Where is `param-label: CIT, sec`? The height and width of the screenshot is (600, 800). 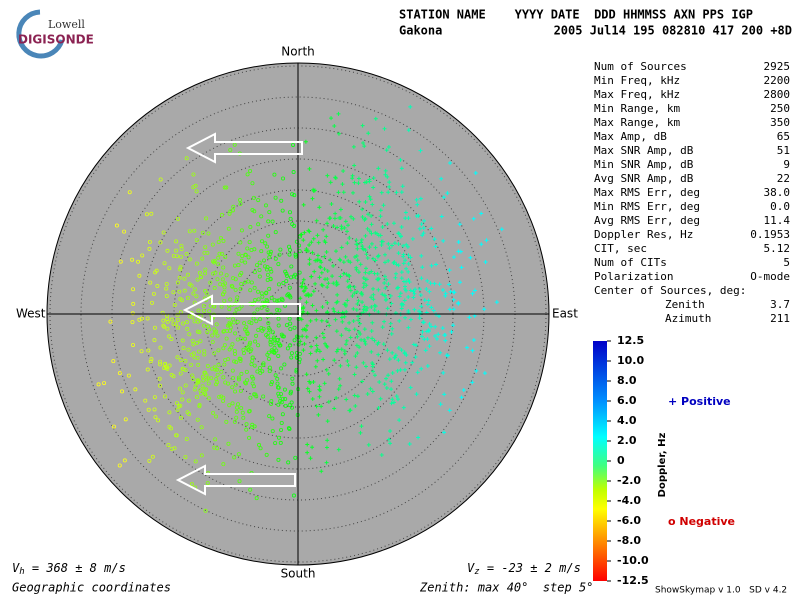 param-label: CIT, sec is located at coordinates (620, 248).